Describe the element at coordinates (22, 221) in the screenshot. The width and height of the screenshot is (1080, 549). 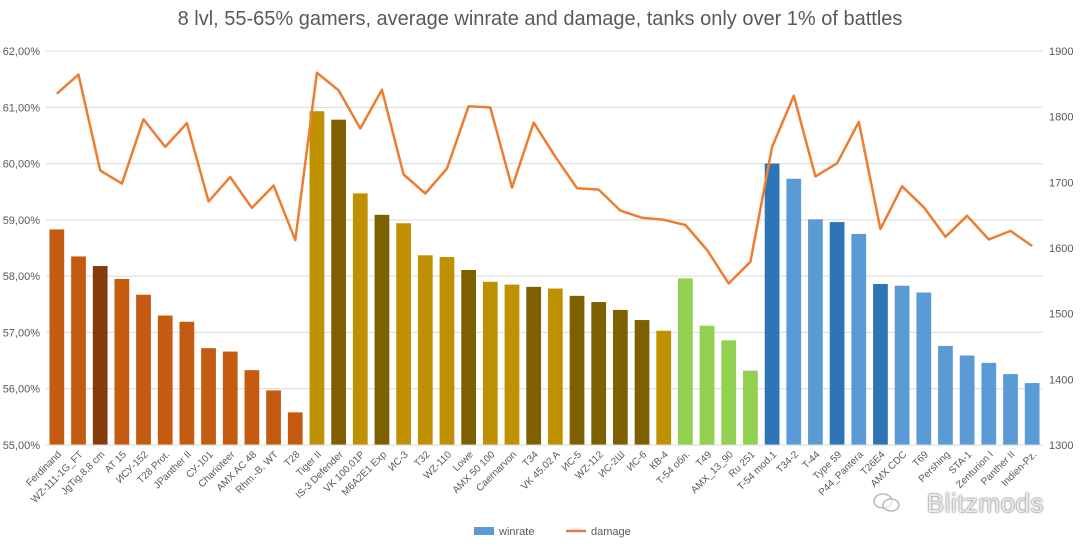
I see `left-tick-label: 59,00%` at that location.